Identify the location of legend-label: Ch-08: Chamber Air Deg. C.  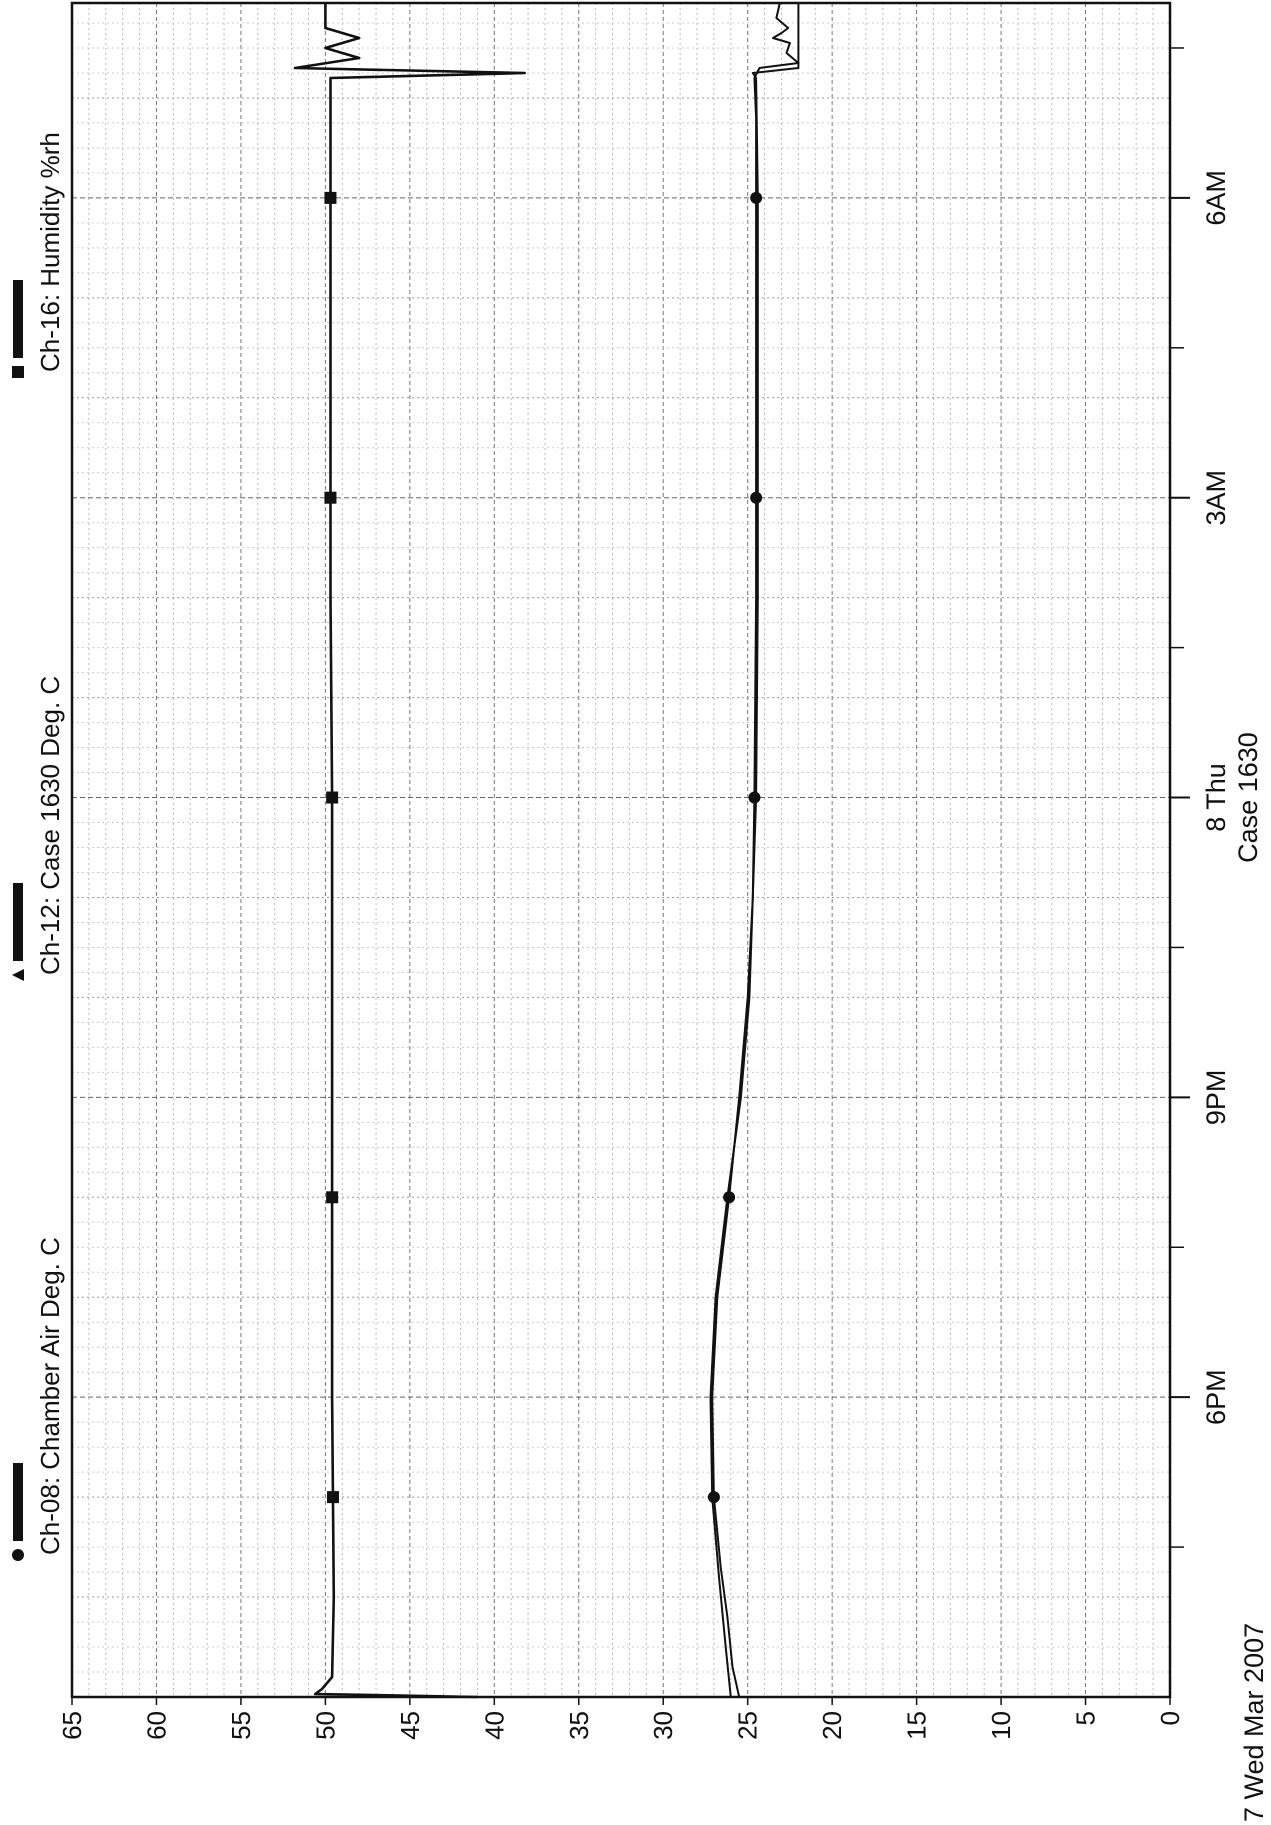
(50, 1396).